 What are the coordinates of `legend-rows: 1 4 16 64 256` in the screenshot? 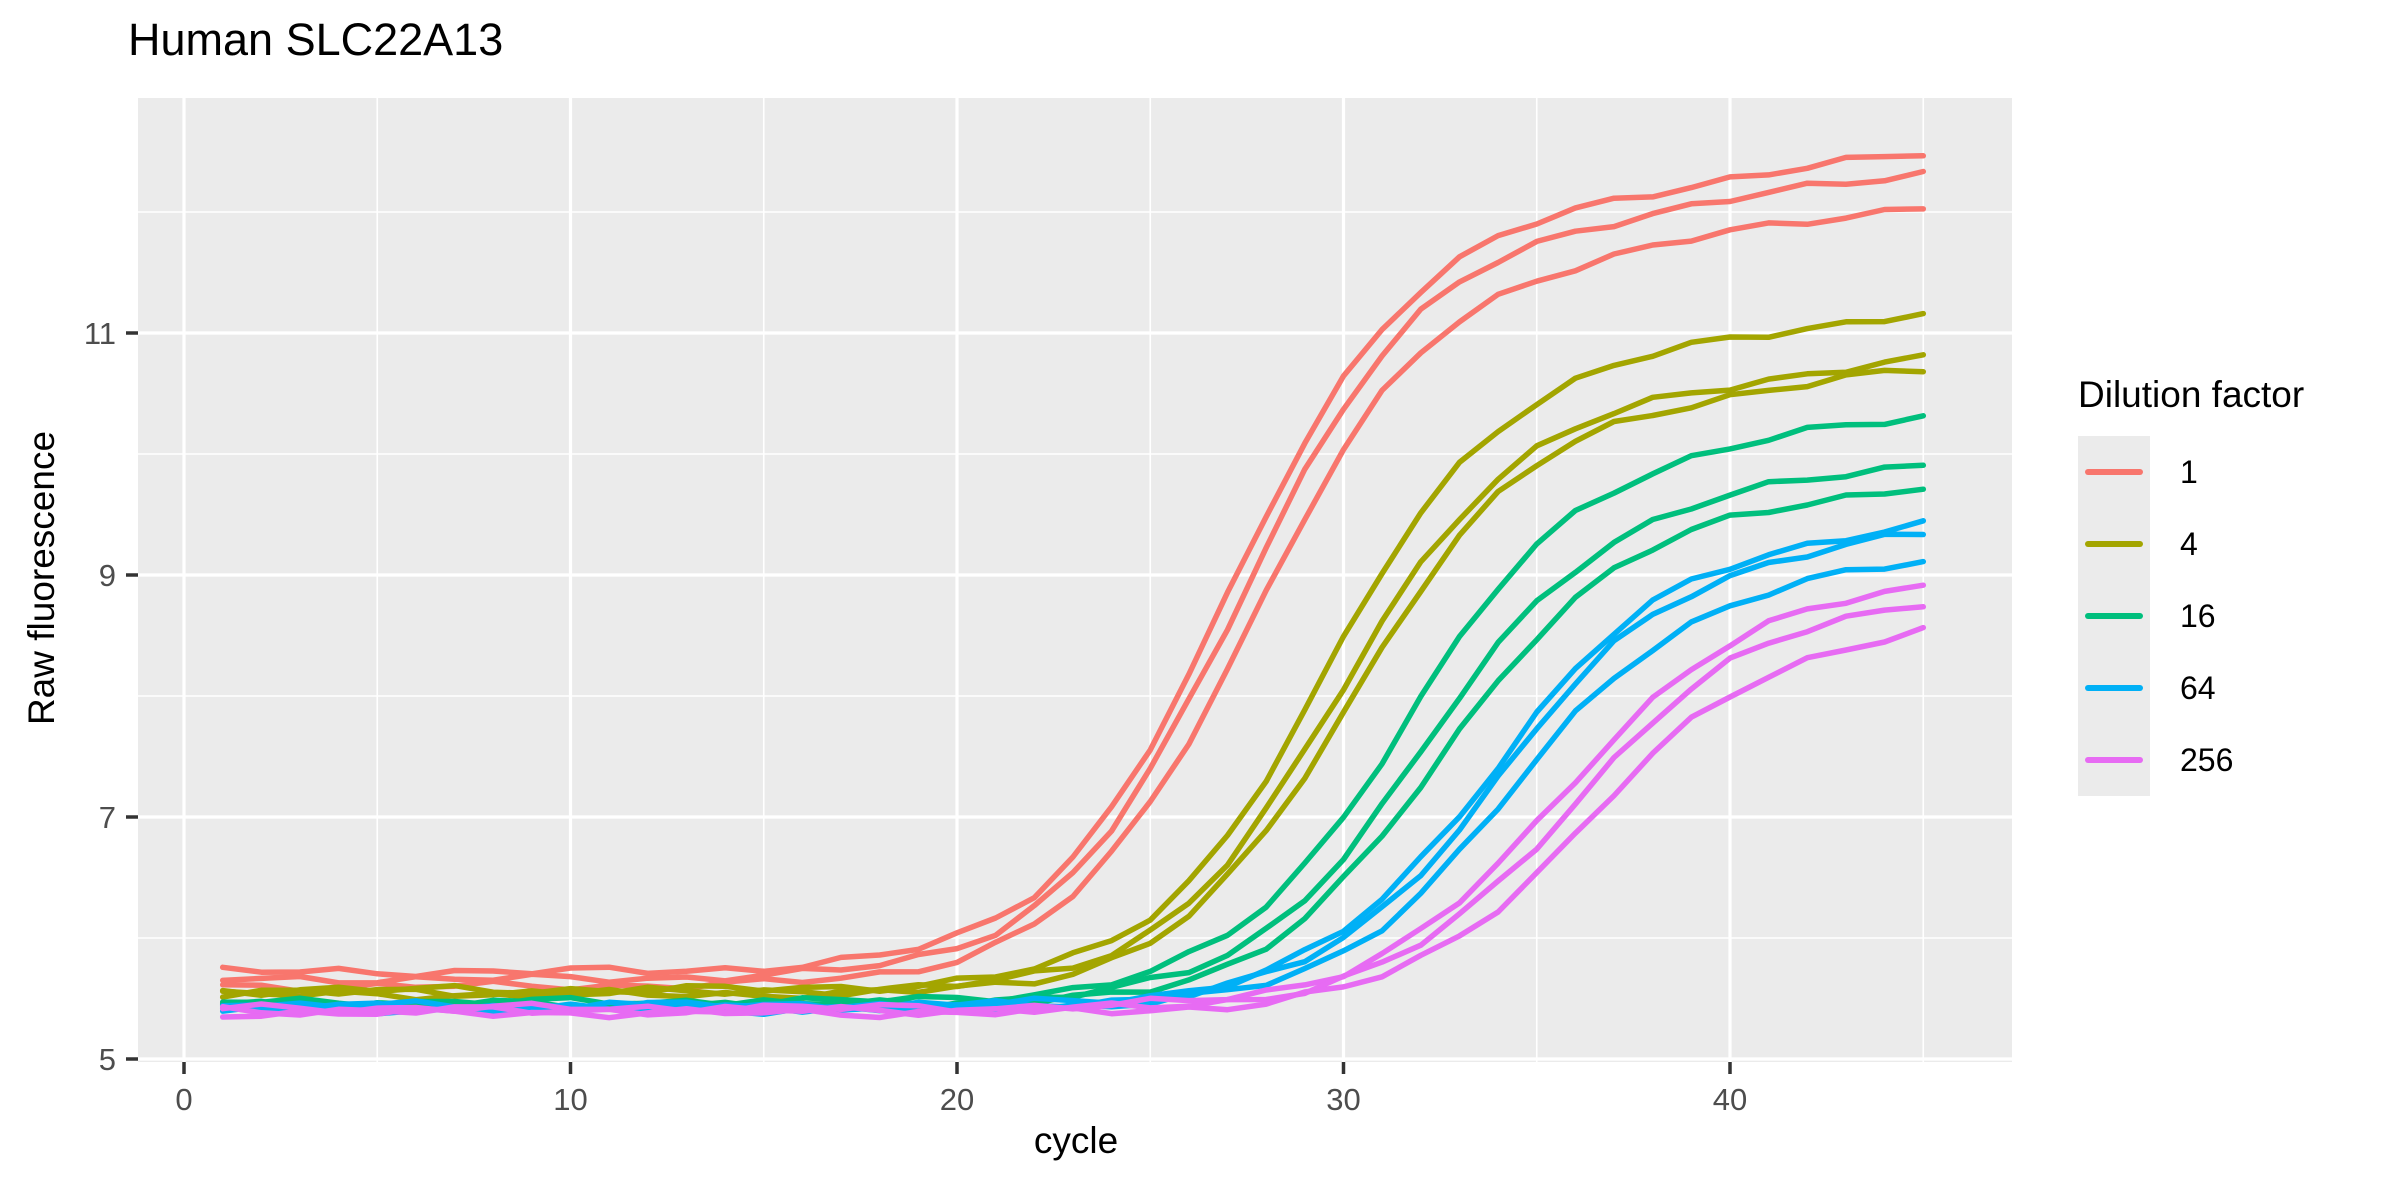 It's located at (2191, 616).